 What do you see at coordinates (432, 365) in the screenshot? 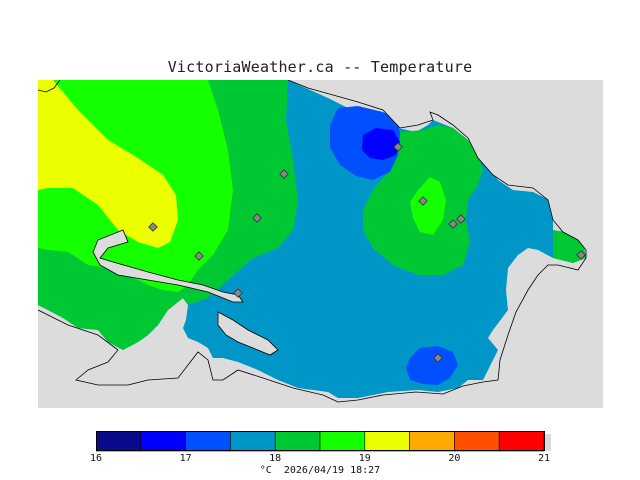
I see `land-blue-south-zone` at bounding box center [432, 365].